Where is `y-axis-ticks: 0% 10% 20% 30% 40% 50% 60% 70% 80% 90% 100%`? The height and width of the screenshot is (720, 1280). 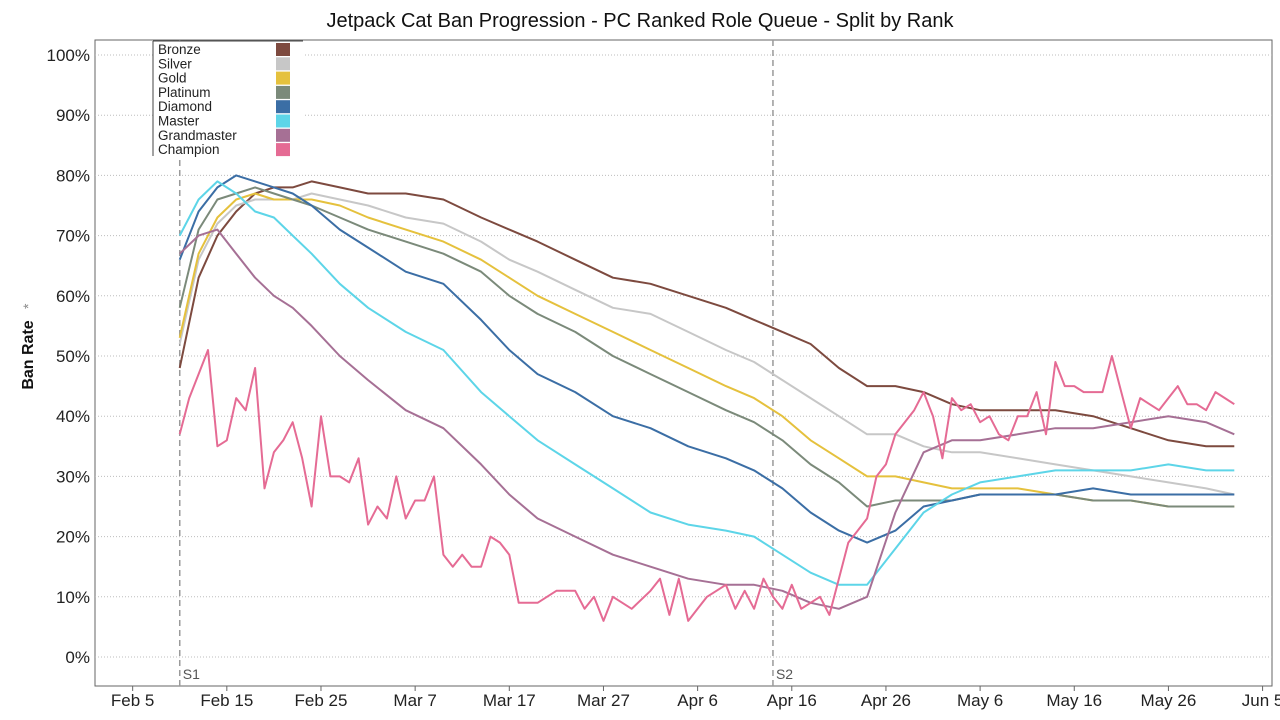 y-axis-ticks: 0% 10% 20% 30% 40% 50% 60% 70% 80% 90% 100% is located at coordinates (68, 356).